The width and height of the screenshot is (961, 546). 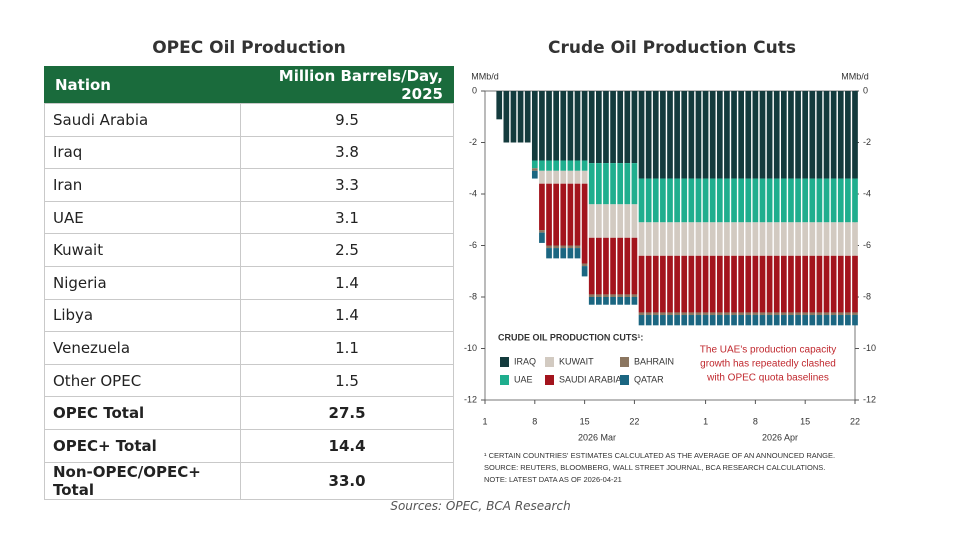 I want to click on y-tick-label: -10, so click(x=470, y=348).